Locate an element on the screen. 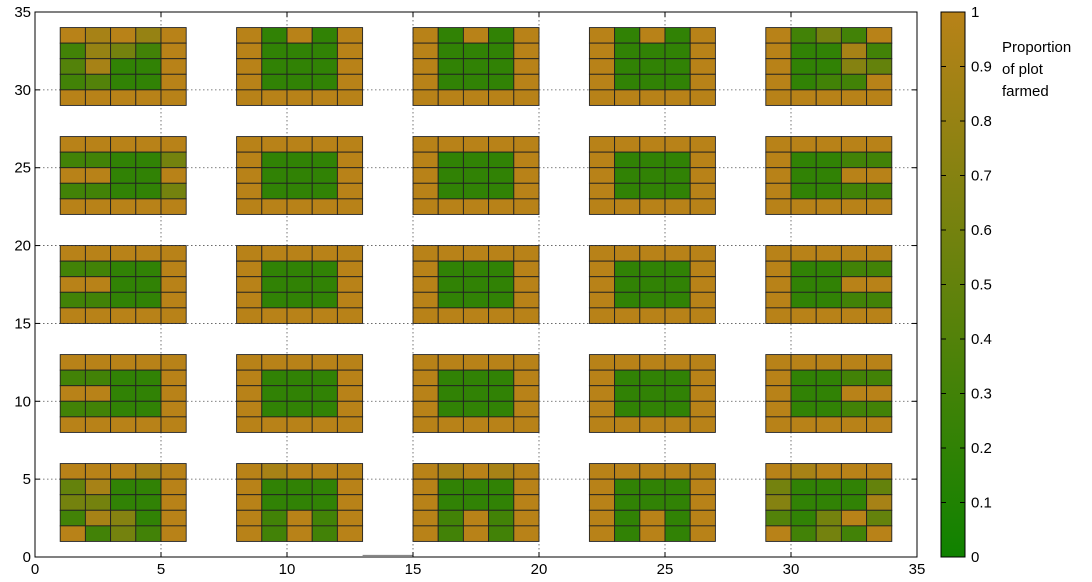 This screenshot has height=582, width=1092. colorbar-ticks is located at coordinates (953, 284).